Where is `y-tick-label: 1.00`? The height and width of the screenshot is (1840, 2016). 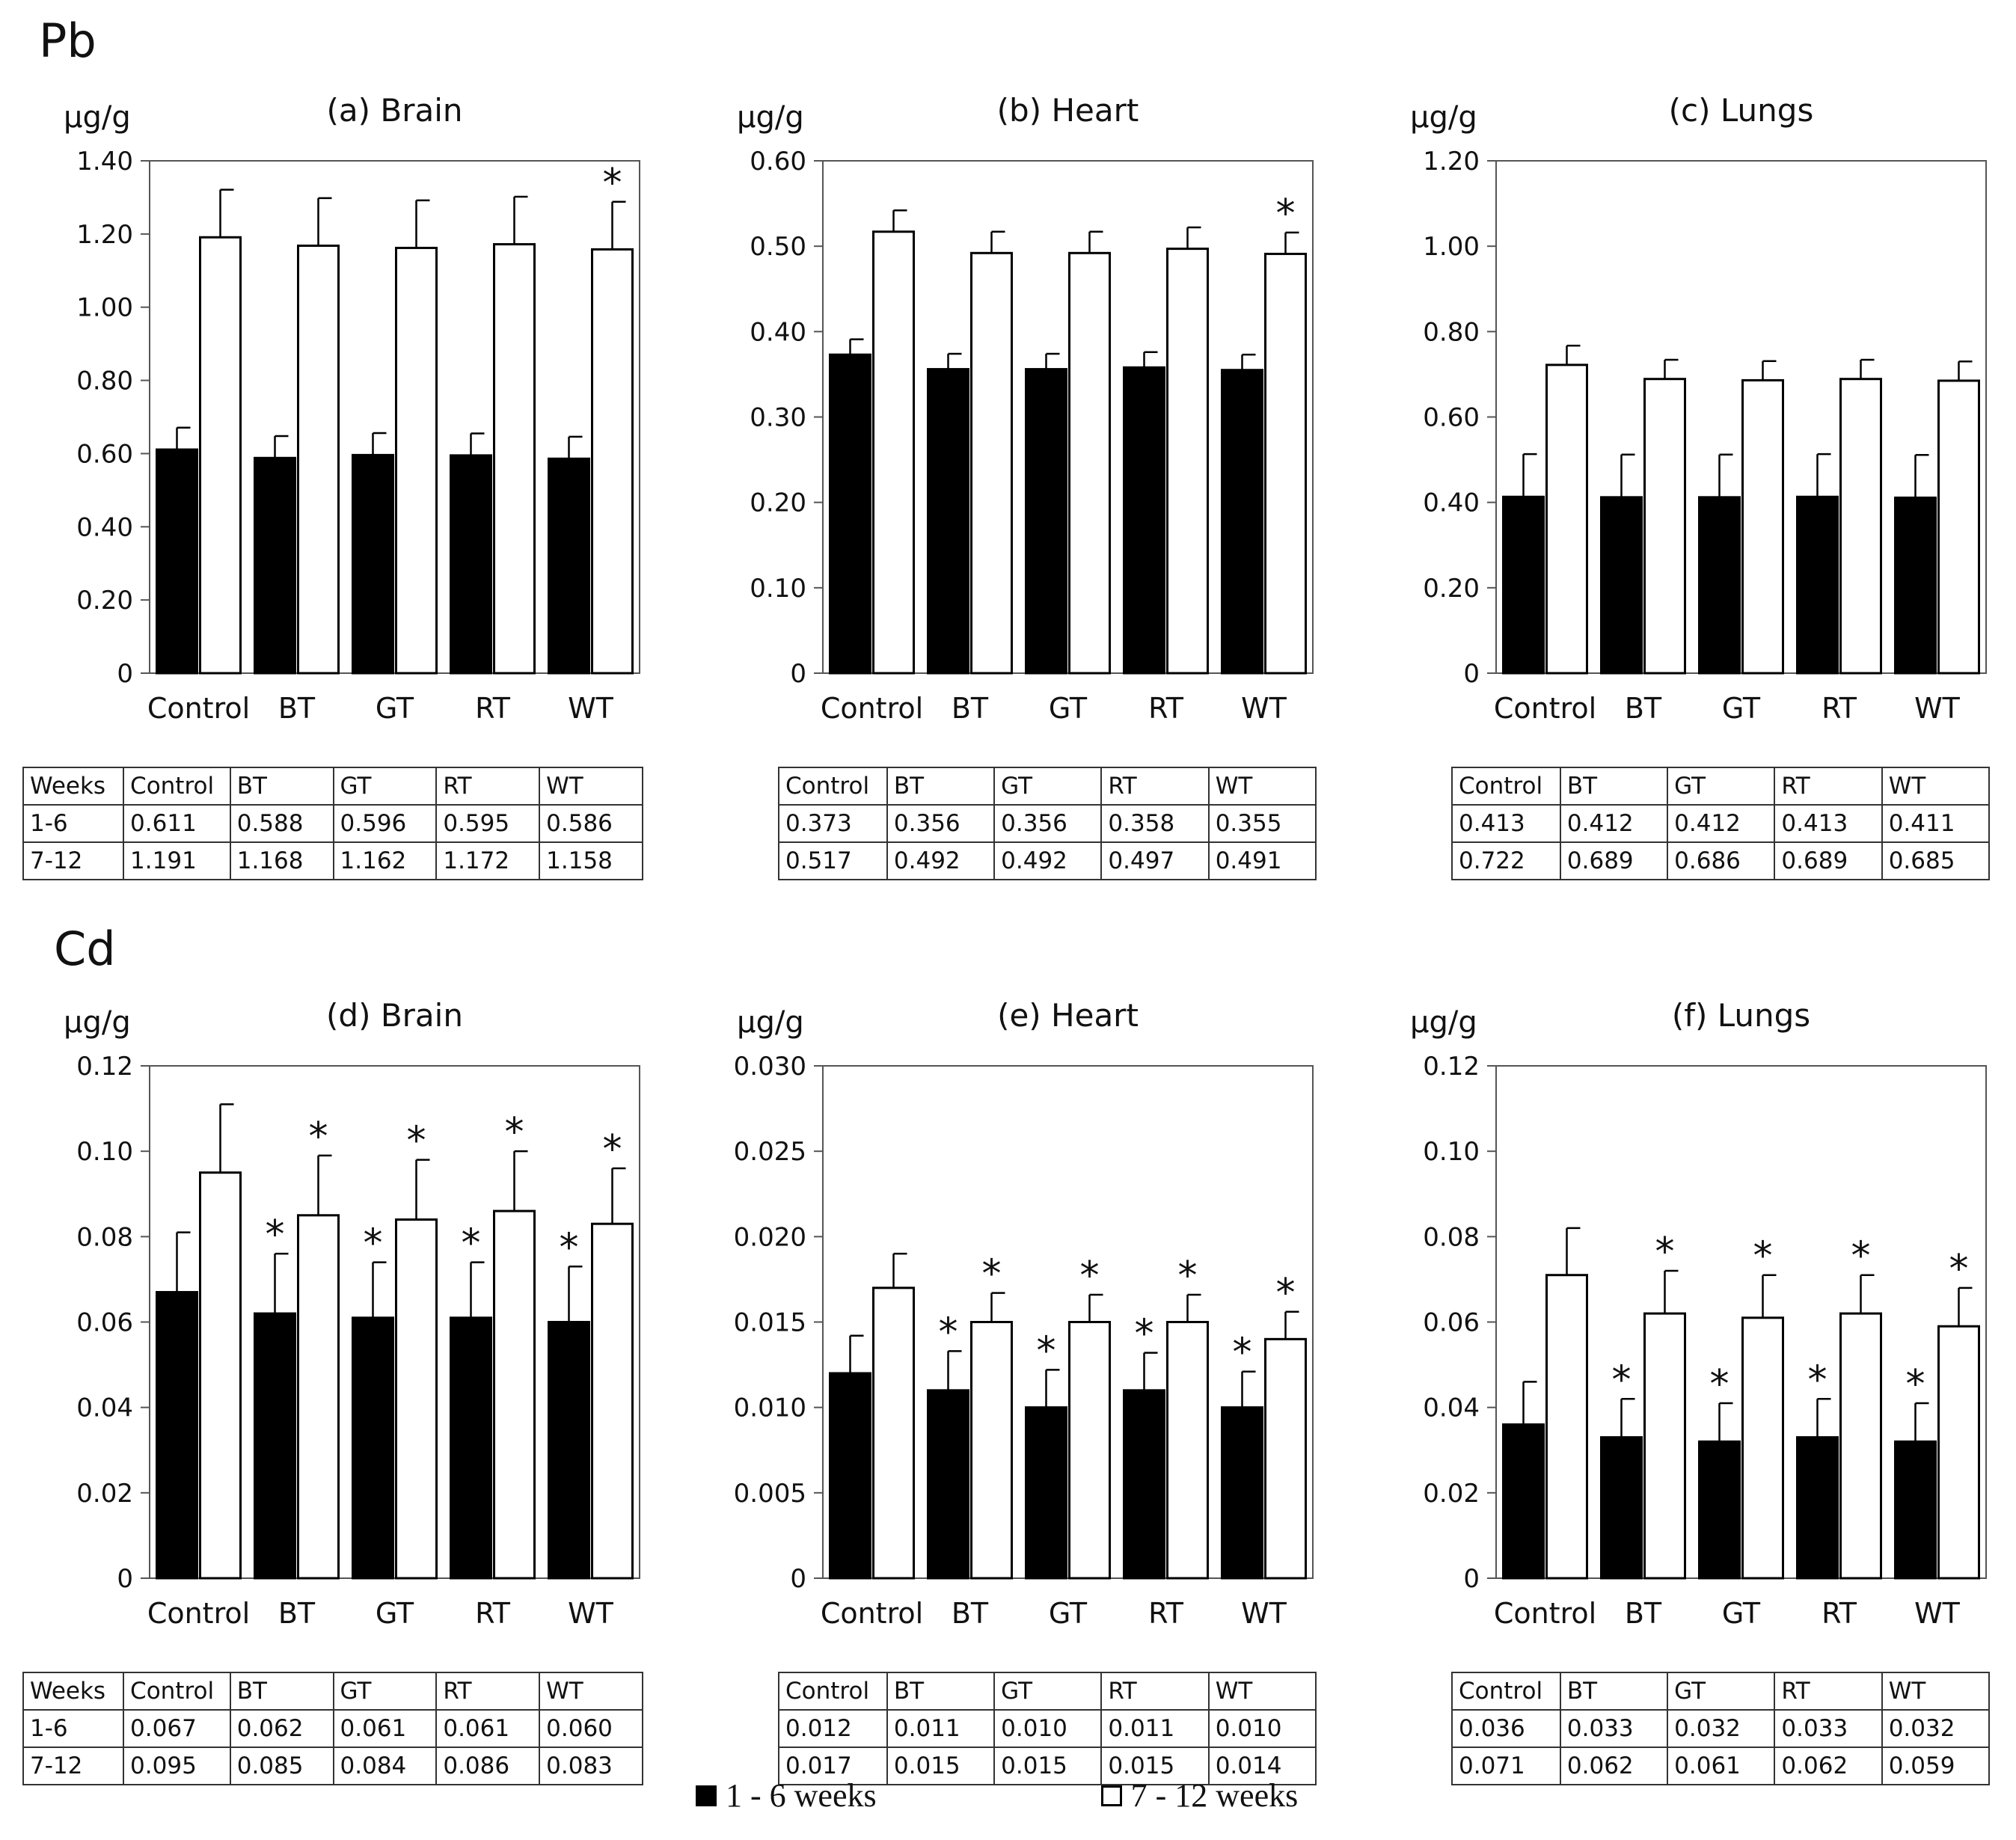 y-tick-label: 1.00 is located at coordinates (1451, 247).